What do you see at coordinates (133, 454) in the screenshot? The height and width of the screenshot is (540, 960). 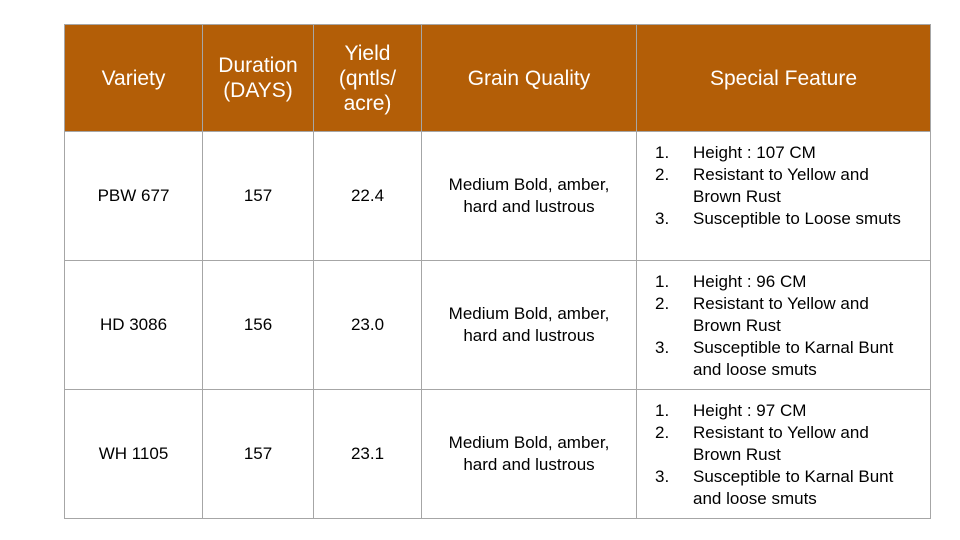 I see `cell-variety: WH 1105` at bounding box center [133, 454].